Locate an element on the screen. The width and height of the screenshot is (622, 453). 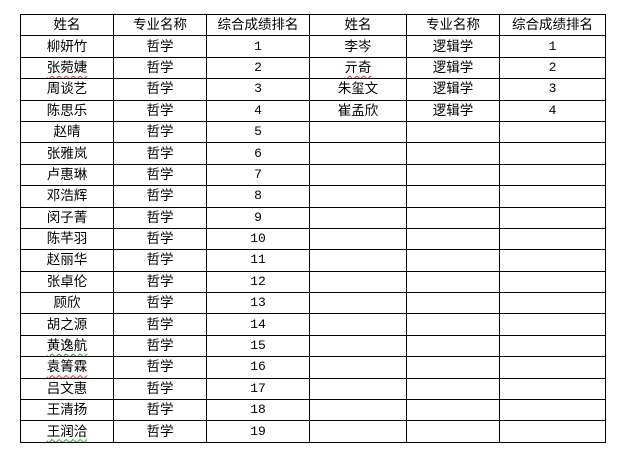
rank-cell: 12 is located at coordinates (258, 282).